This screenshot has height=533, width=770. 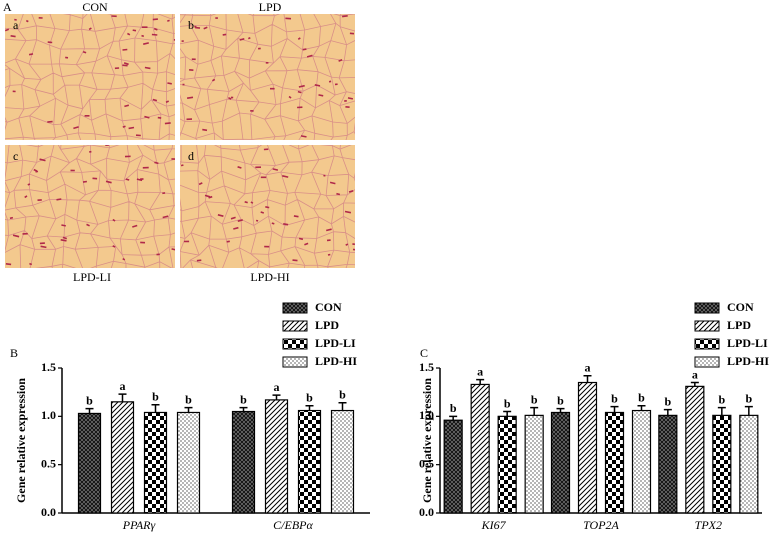 What do you see at coordinates (7, 7) in the screenshot?
I see `panel-label: A` at bounding box center [7, 7].